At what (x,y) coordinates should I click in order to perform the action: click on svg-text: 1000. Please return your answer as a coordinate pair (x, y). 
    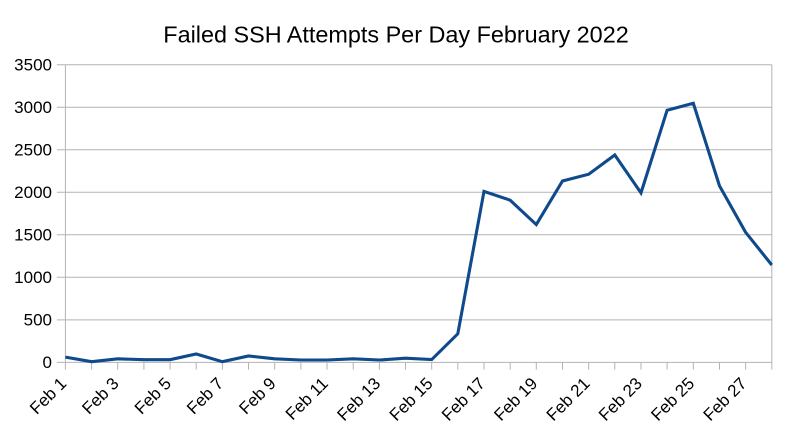
    Looking at the image, I should click on (33, 277).